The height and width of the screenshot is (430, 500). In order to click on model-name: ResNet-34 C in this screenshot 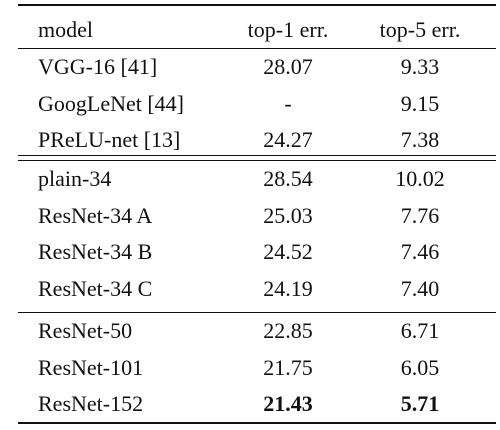, I will do `click(95, 288)`.